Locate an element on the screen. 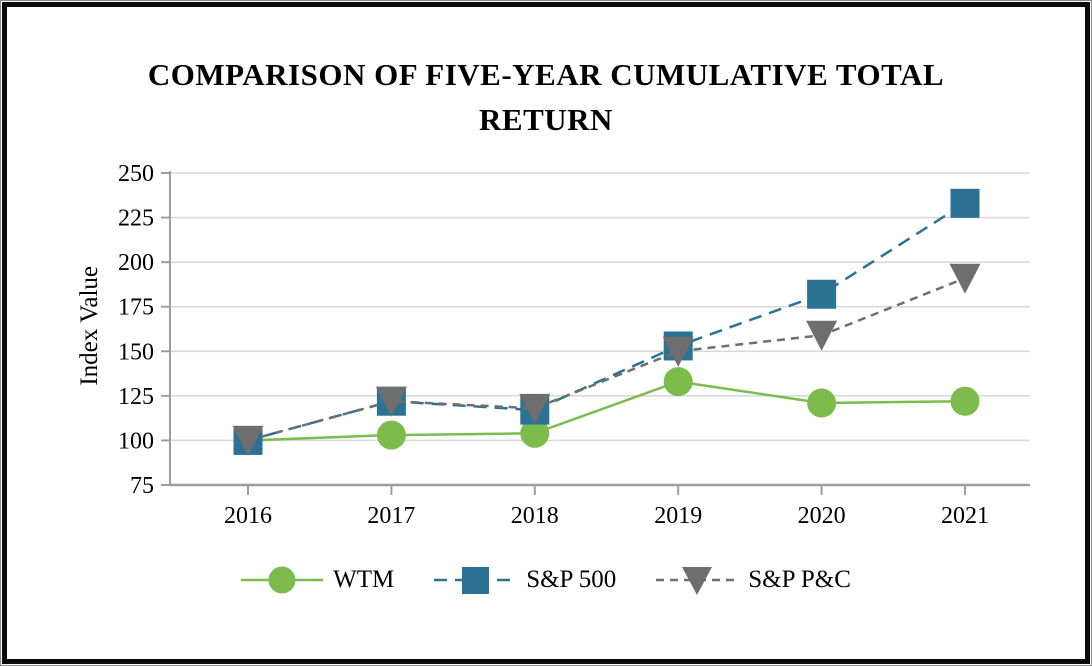  legend-sample-s-p-p-c is located at coordinates (697, 581).